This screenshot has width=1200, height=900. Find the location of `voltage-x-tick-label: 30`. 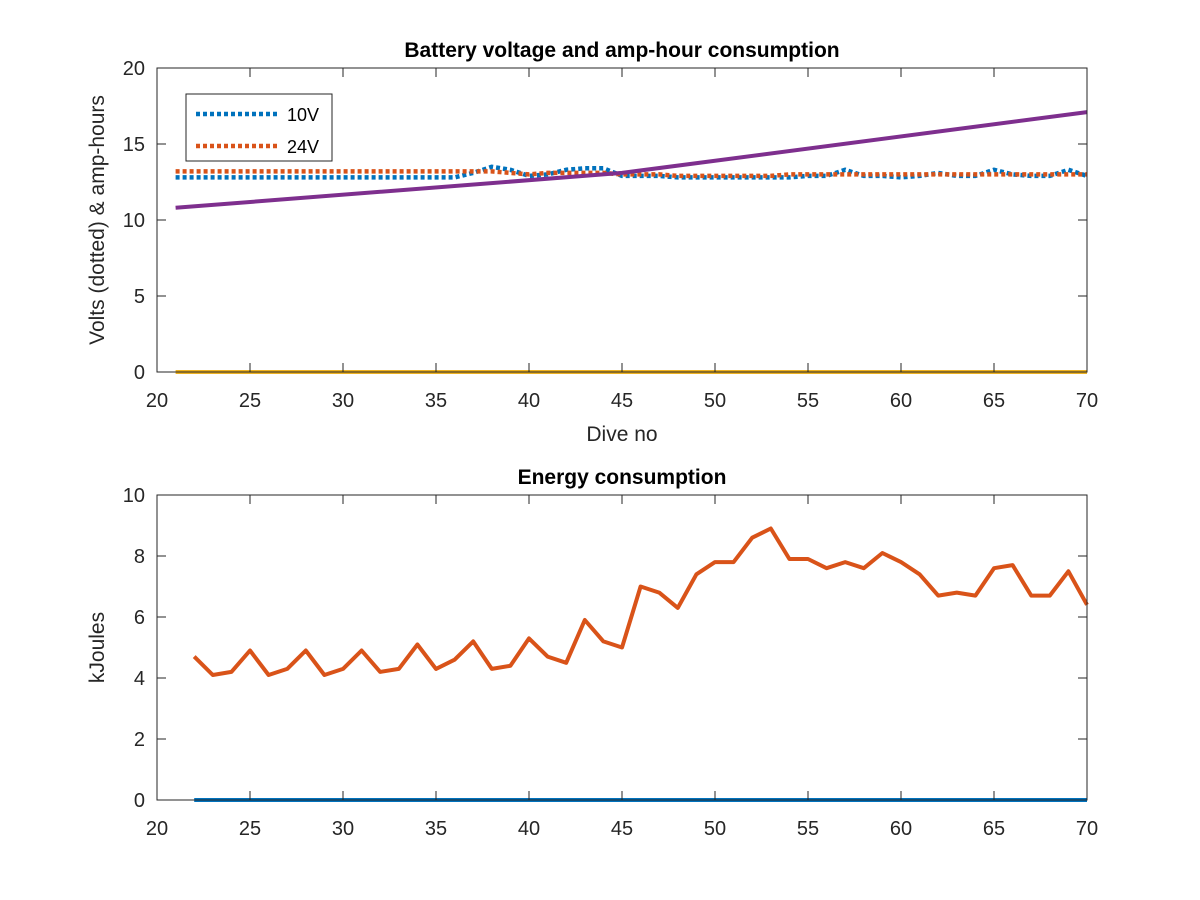

voltage-x-tick-label: 30 is located at coordinates (343, 401).